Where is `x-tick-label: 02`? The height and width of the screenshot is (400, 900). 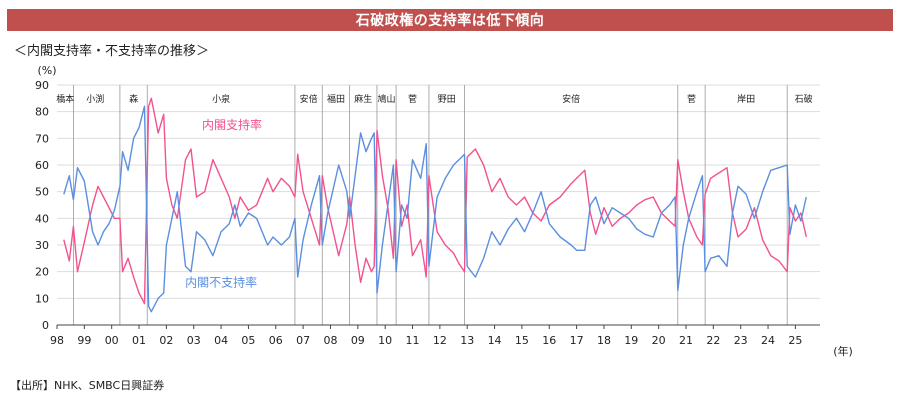 x-tick-label: 02 is located at coordinates (166, 340).